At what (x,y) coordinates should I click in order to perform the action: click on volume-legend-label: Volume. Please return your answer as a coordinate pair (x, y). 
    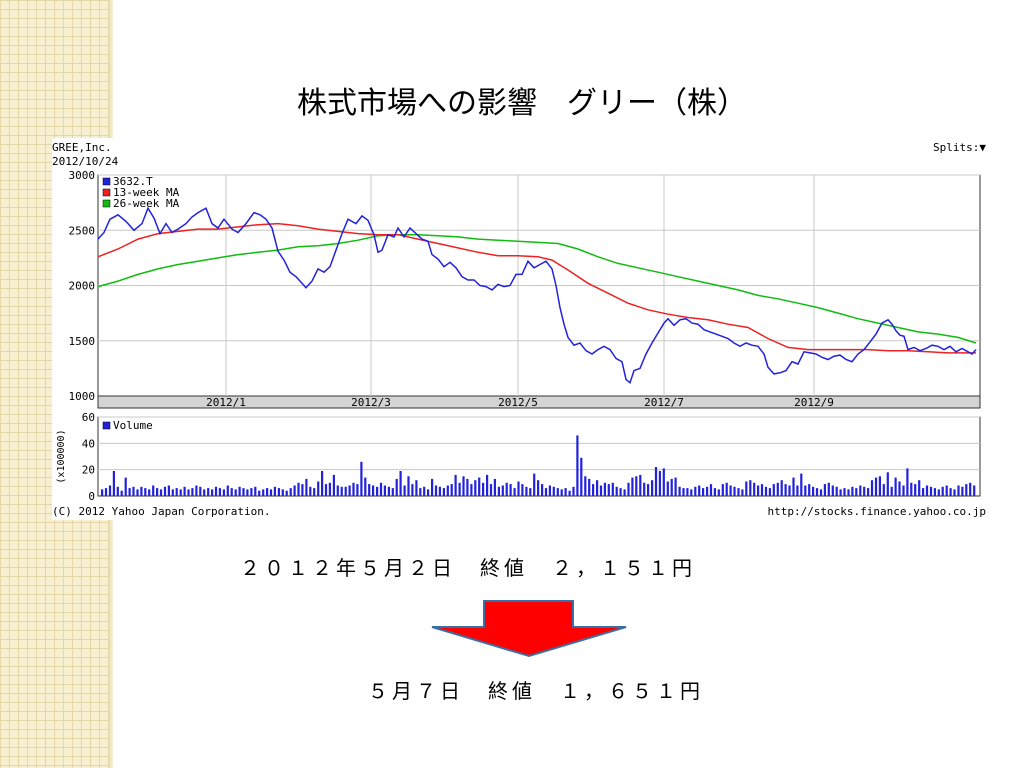
    Looking at the image, I should click on (133, 425).